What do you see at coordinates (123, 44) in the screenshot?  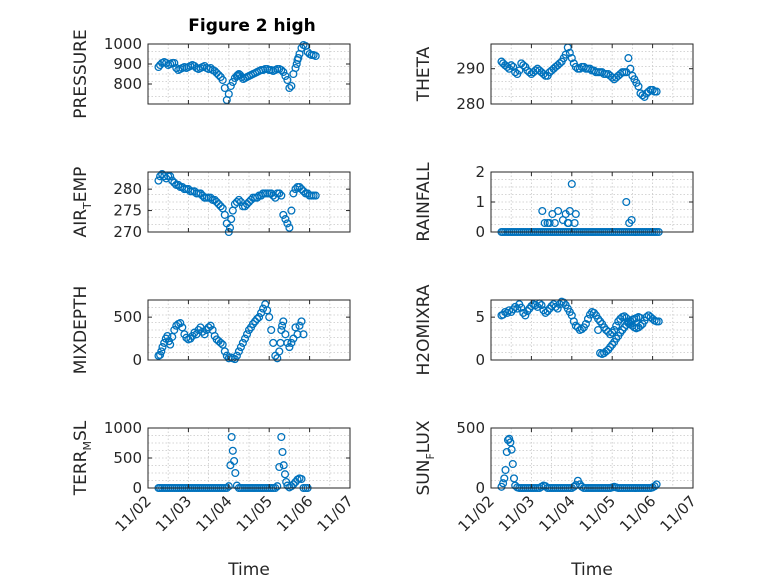 I see `y-tick-label: 1000` at bounding box center [123, 44].